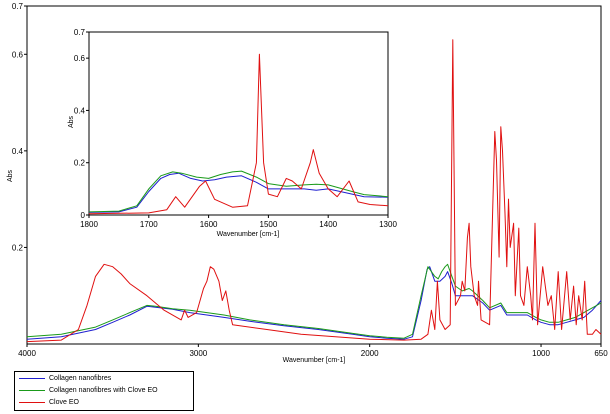  Describe the element at coordinates (314, 360) in the screenshot. I see `main-x-axis-label: Wavenumber [cm-1]` at that location.